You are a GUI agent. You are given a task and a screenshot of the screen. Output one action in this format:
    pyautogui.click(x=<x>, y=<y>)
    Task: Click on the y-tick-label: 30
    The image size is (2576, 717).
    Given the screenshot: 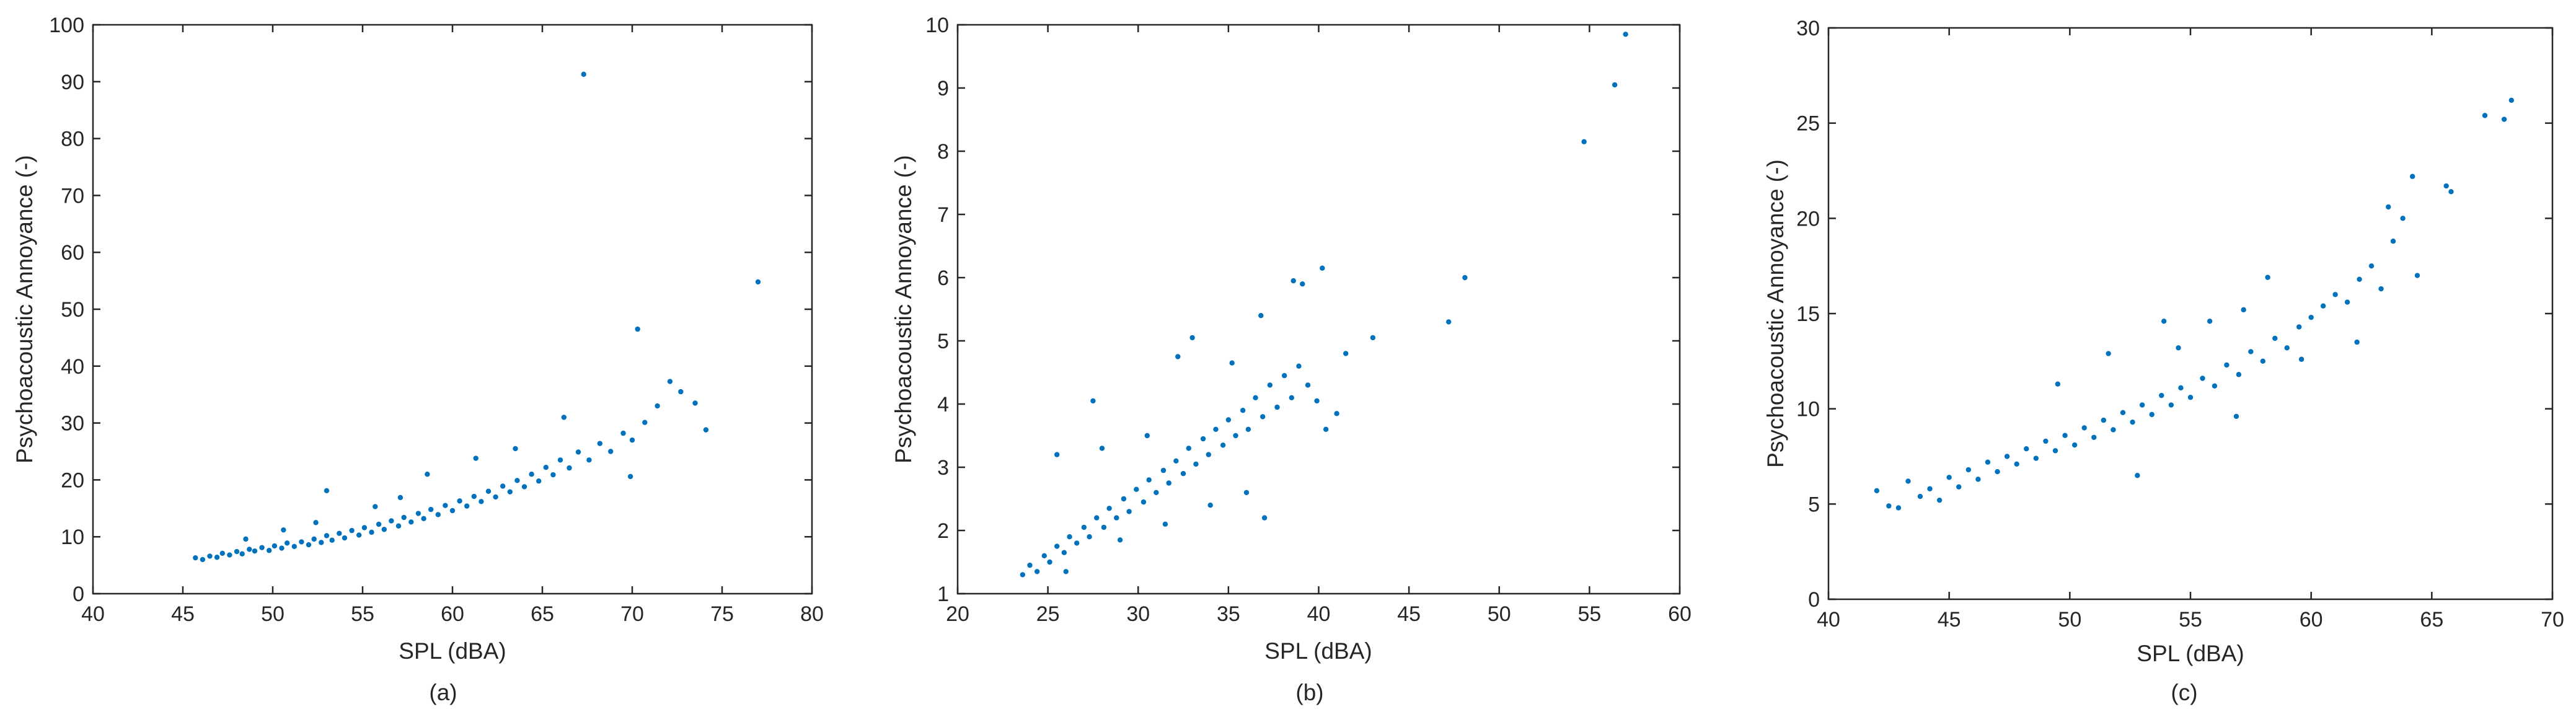 What is the action you would take?
    pyautogui.click(x=1808, y=28)
    